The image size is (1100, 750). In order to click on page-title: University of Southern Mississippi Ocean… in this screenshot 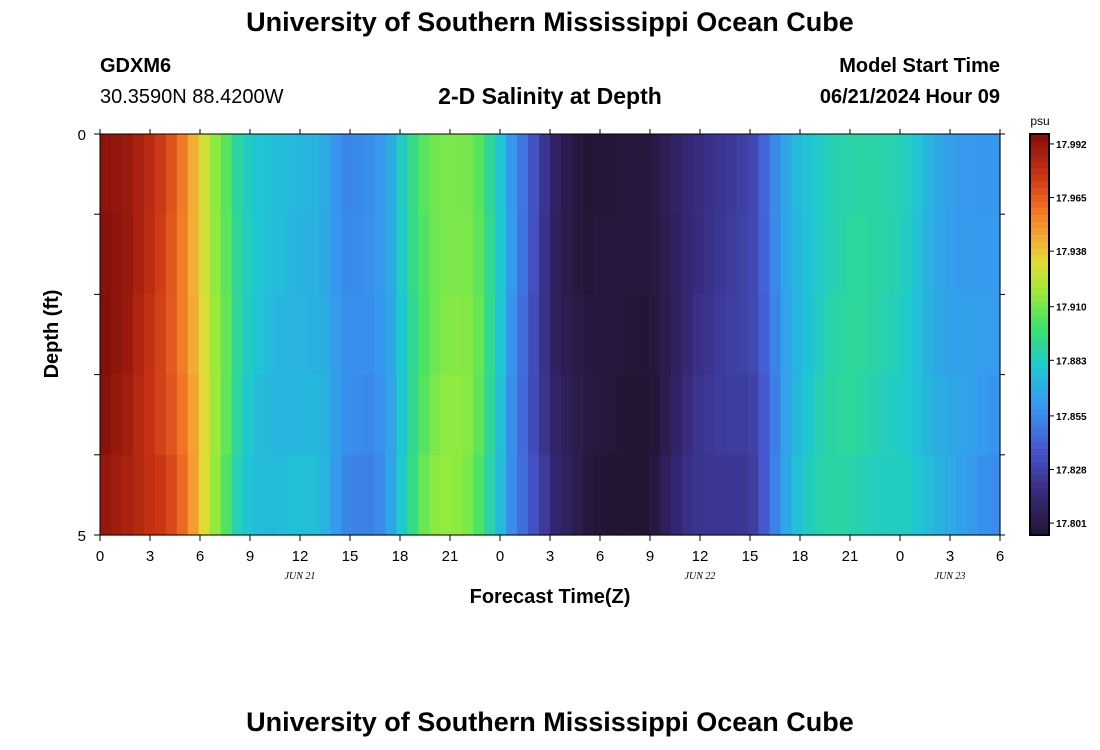, I will do `click(550, 22)`.